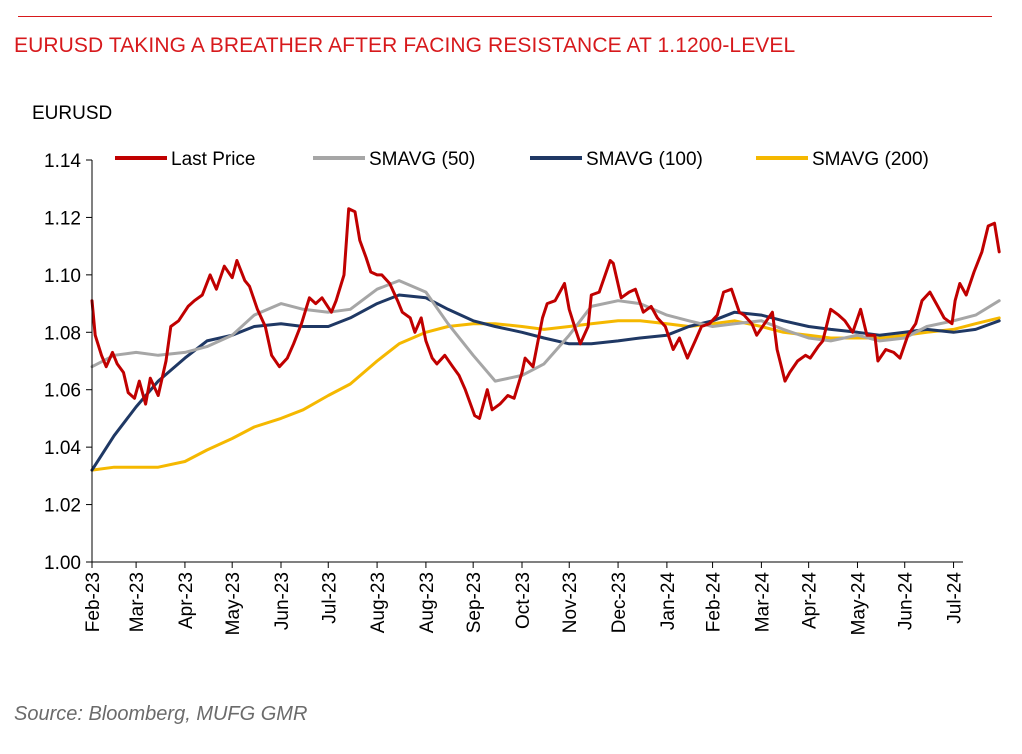 The image size is (1022, 754). What do you see at coordinates (858, 604) in the screenshot?
I see `x-tick-label: May-24` at bounding box center [858, 604].